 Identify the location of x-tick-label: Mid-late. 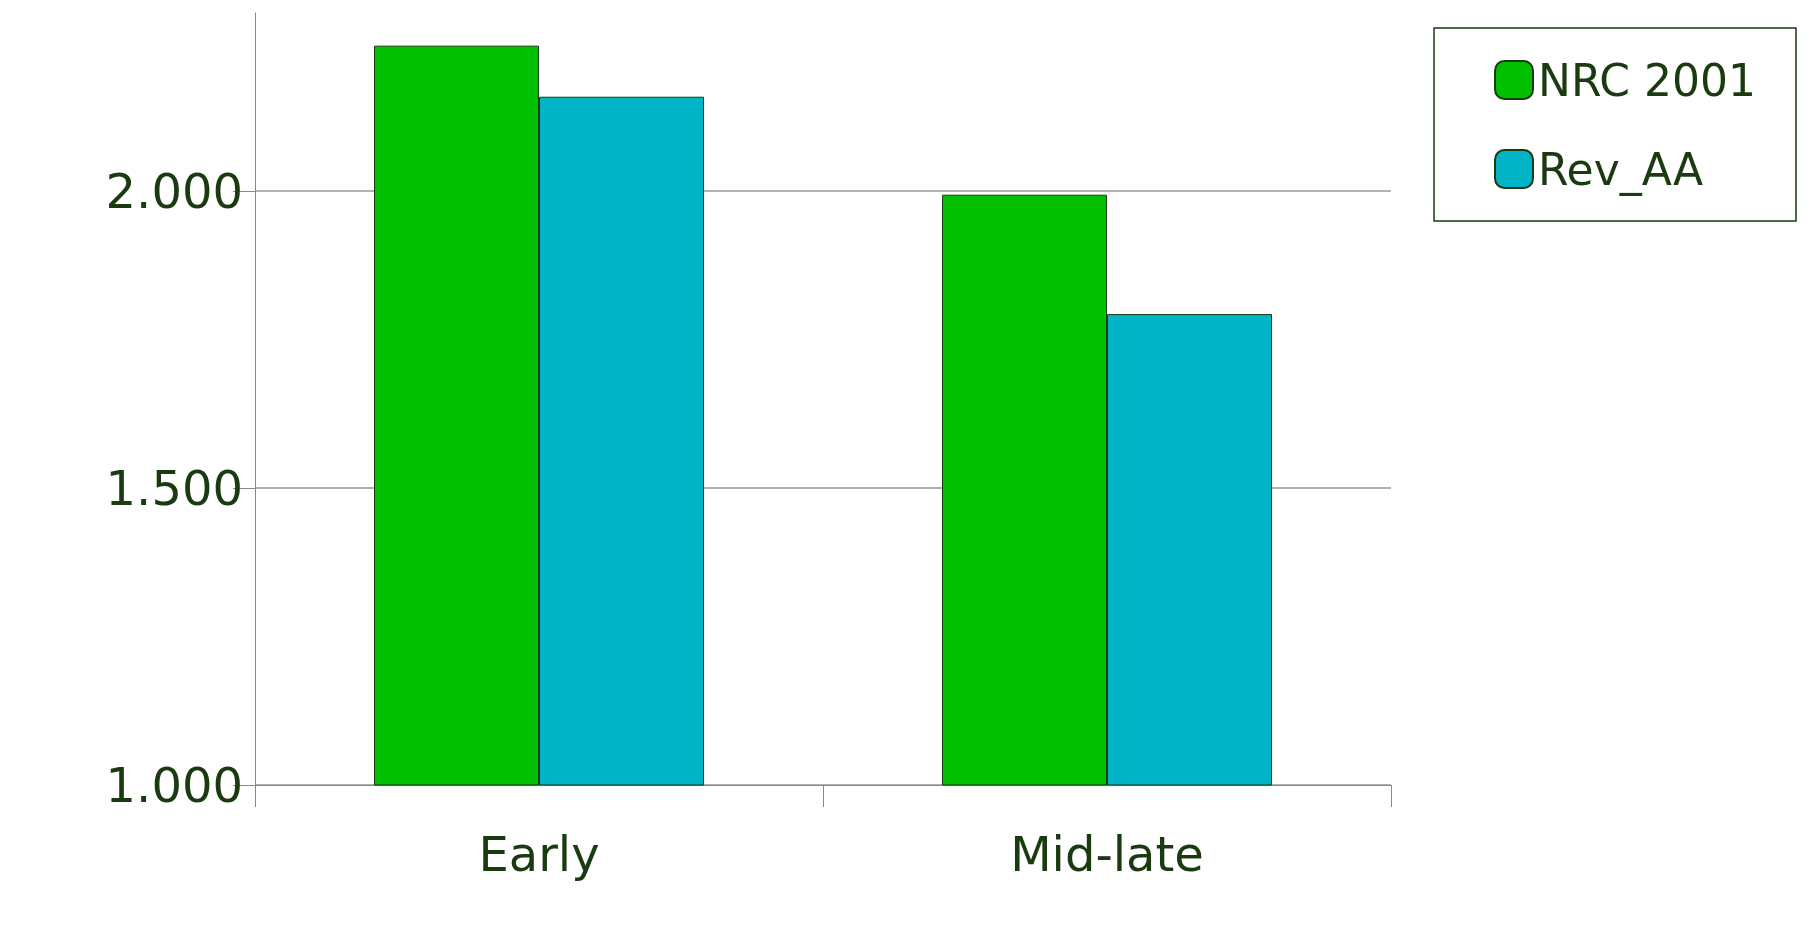
(1107, 854).